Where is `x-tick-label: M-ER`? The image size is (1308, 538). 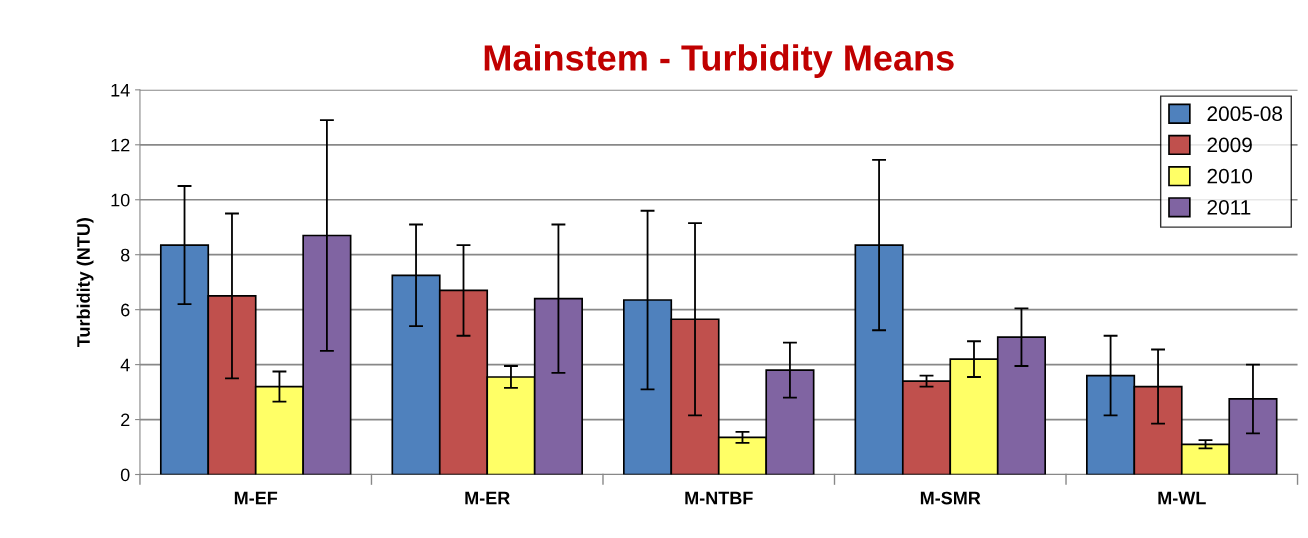 x-tick-label: M-ER is located at coordinates (487, 498).